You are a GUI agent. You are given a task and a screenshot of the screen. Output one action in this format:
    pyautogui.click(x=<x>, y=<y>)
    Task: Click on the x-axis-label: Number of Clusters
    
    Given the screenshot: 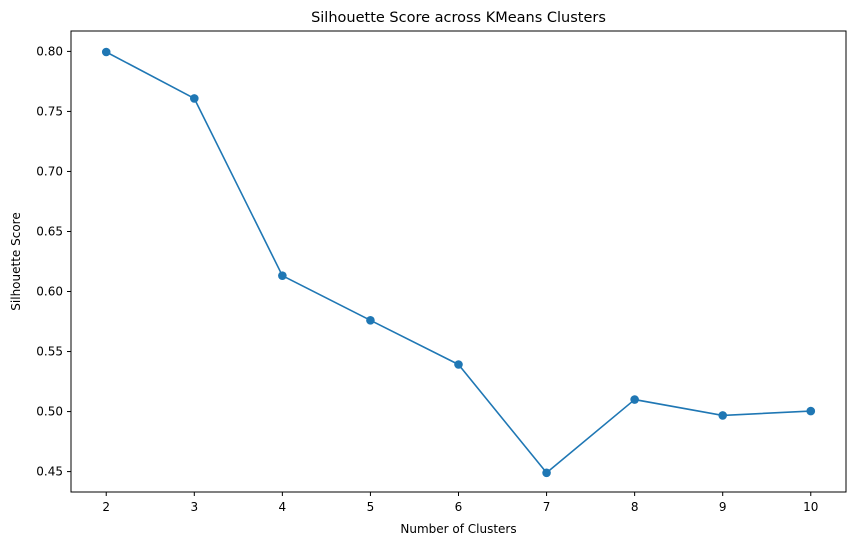 What is the action you would take?
    pyautogui.click(x=458, y=529)
    